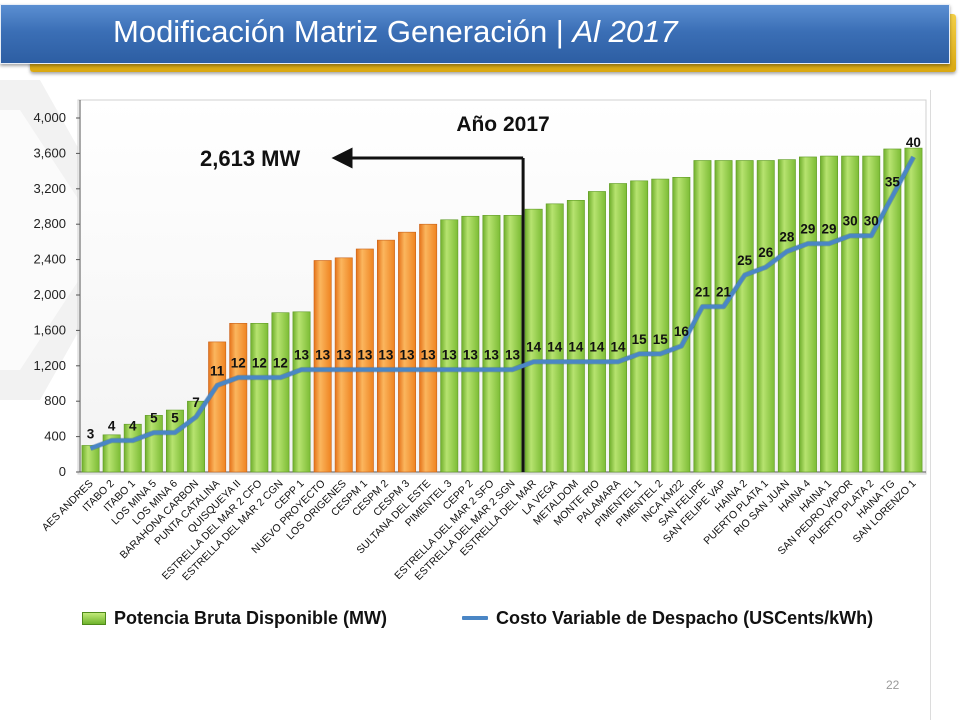  What do you see at coordinates (49, 188) in the screenshot?
I see `y-tick-label: 3,200` at bounding box center [49, 188].